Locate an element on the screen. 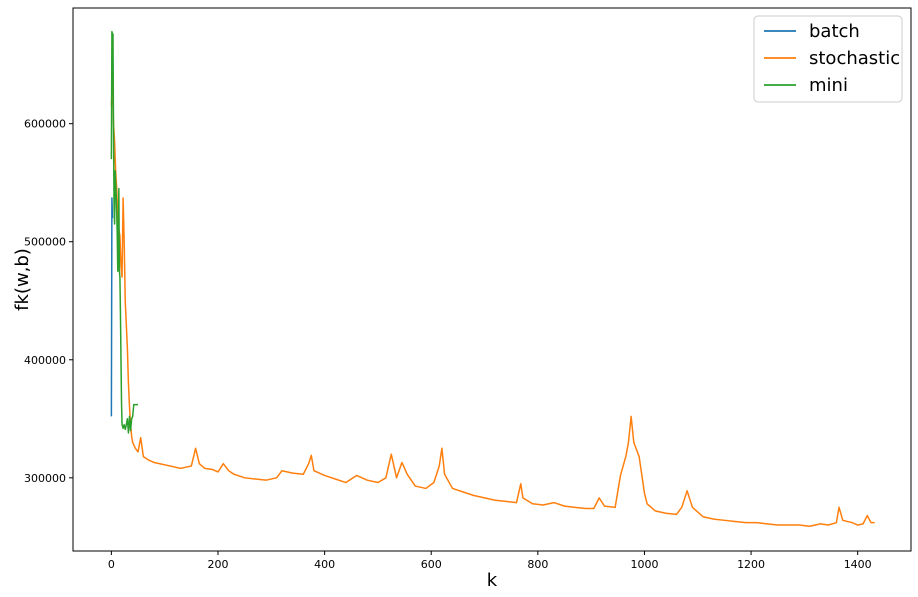 The image size is (918, 597). x-tick-label: 200 is located at coordinates (217, 564).